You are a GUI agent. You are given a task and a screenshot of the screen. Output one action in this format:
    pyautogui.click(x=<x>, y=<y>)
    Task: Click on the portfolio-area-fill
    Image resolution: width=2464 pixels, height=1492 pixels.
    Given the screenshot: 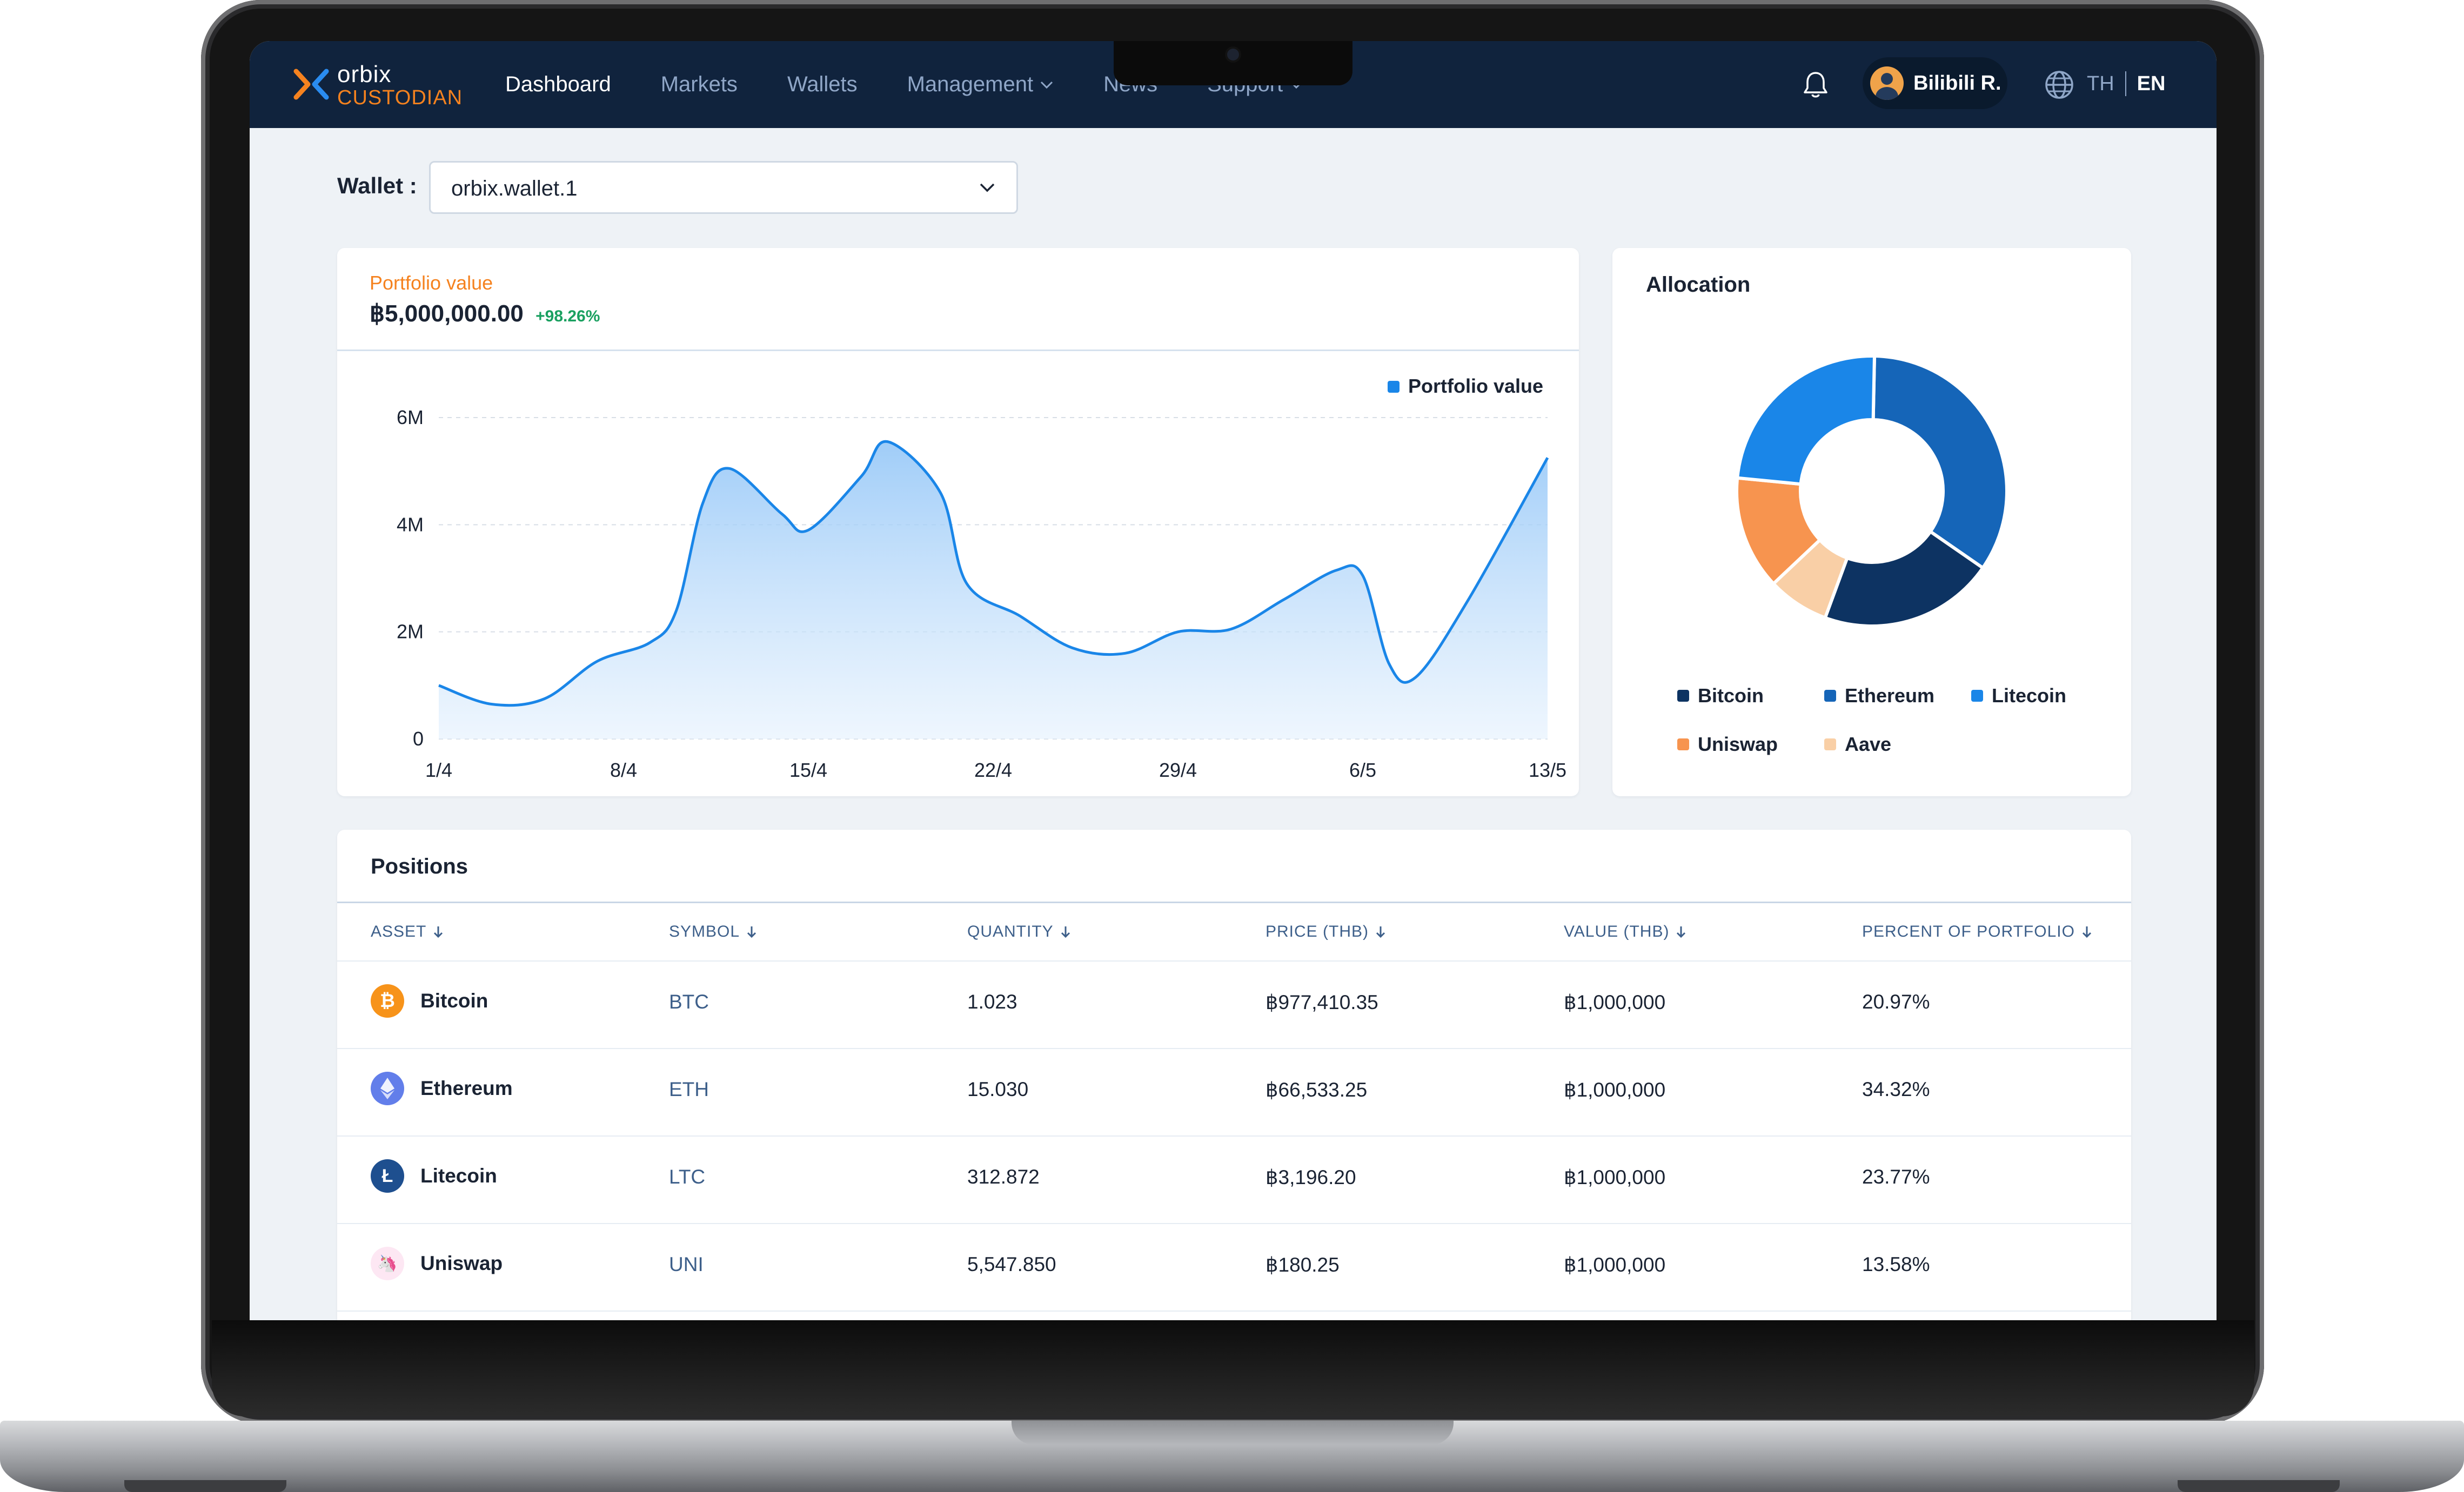 What is the action you would take?
    pyautogui.click(x=993, y=590)
    